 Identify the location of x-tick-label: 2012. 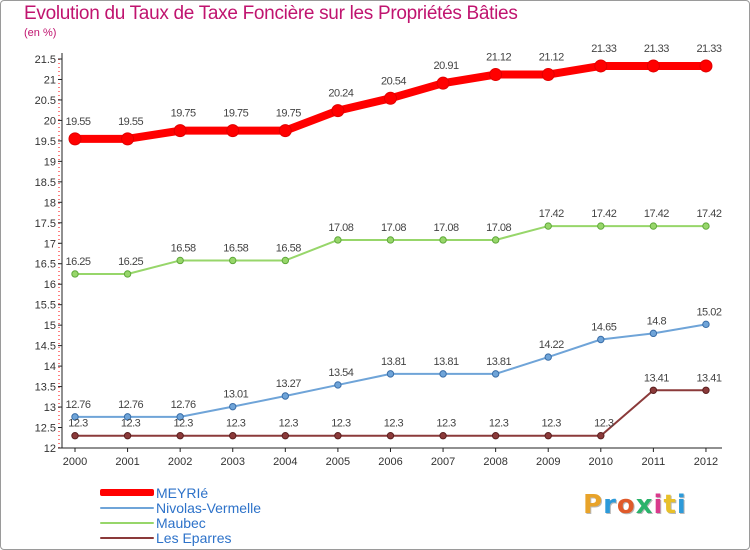
(706, 462).